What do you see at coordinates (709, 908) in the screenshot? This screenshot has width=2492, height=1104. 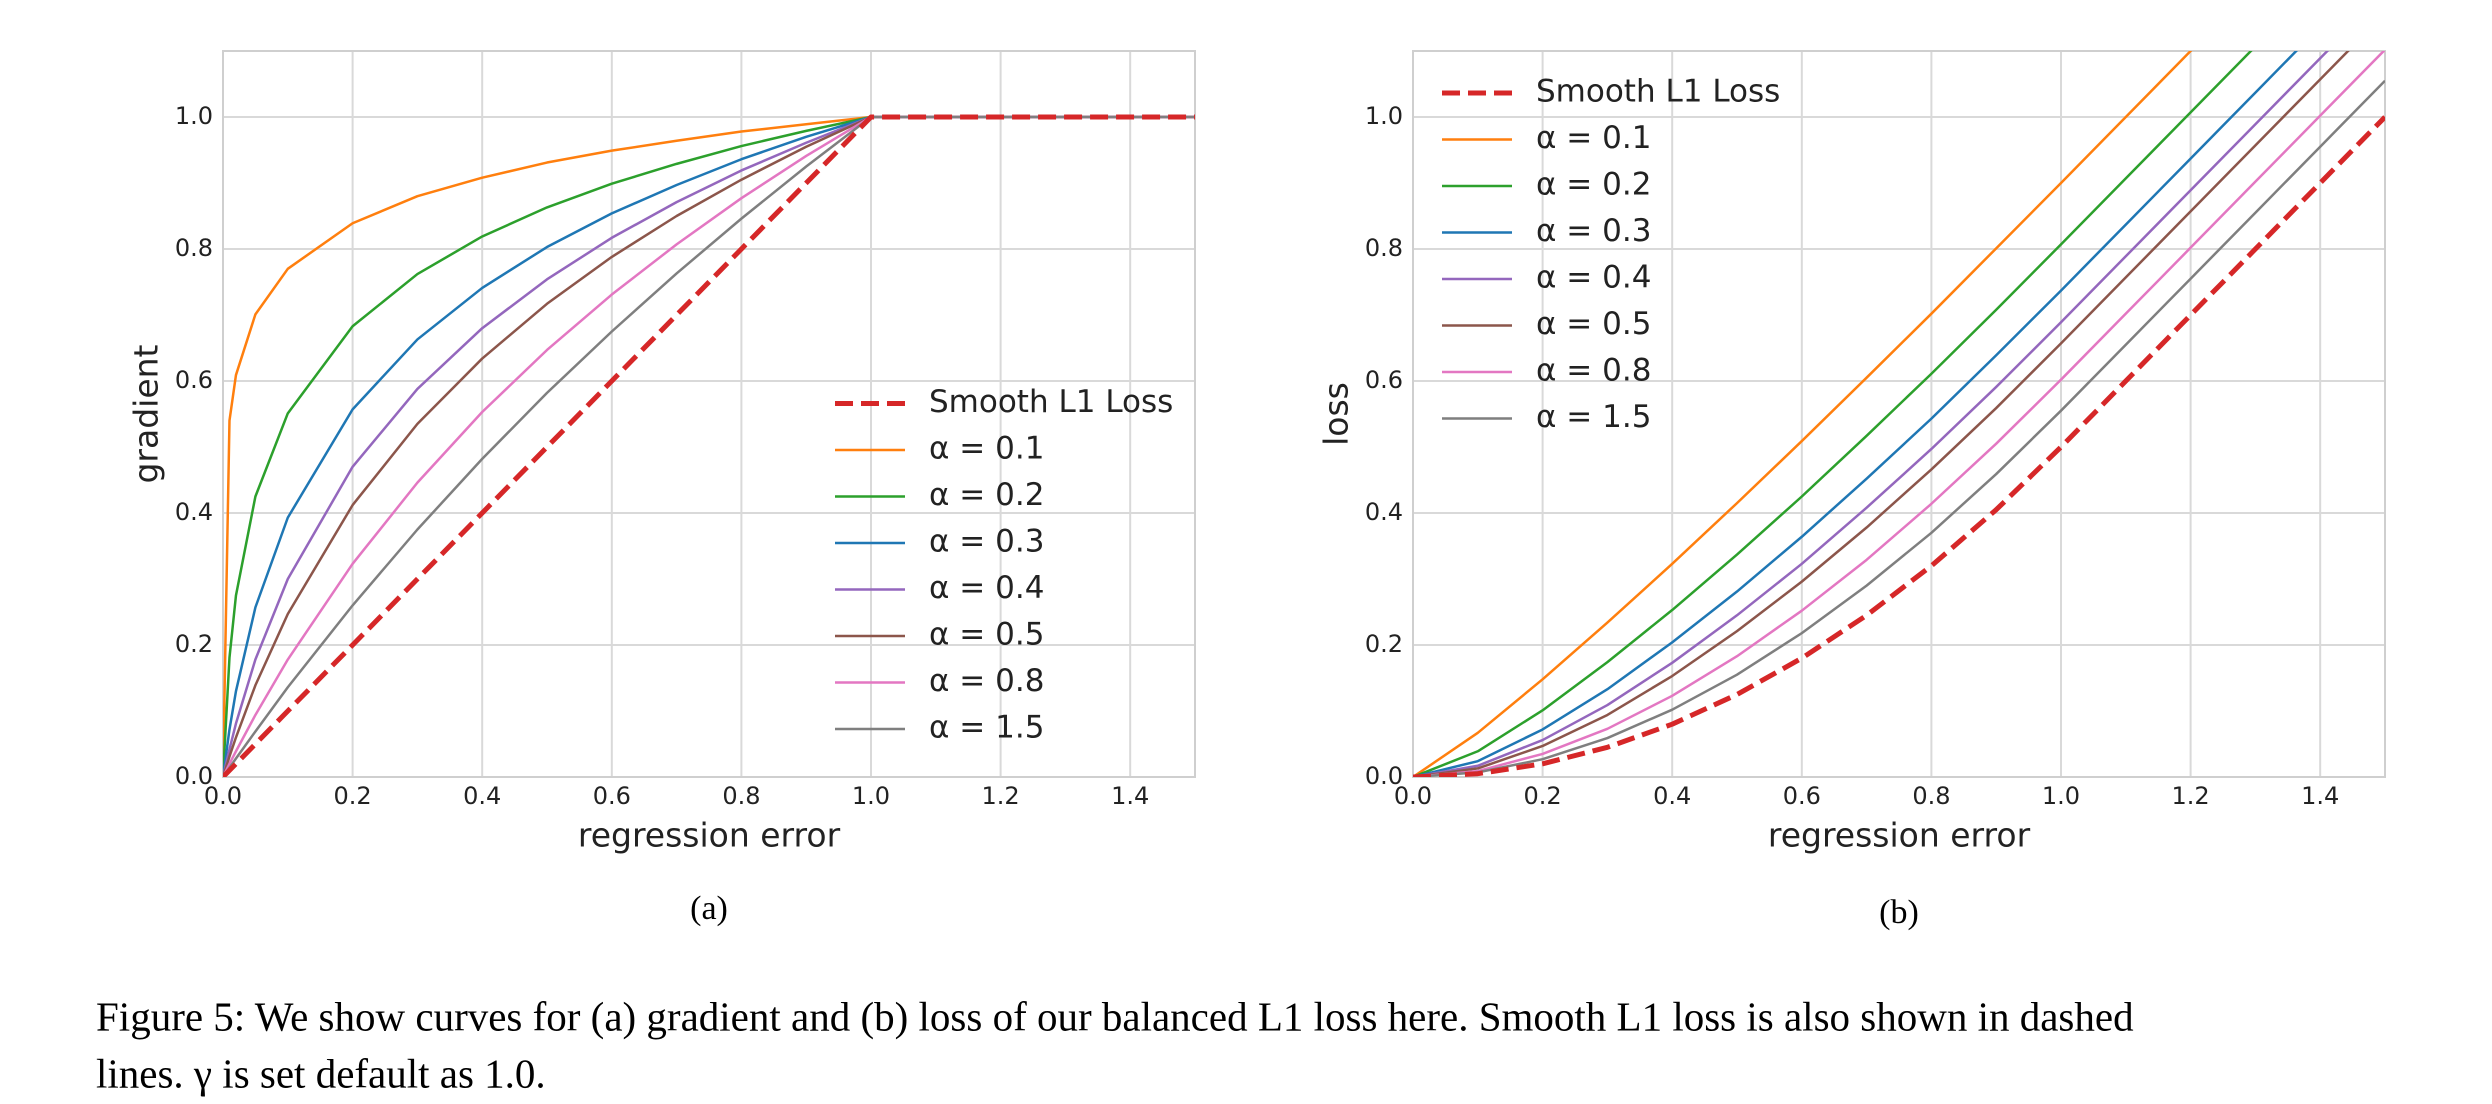 I see `subplot-label: (a)` at bounding box center [709, 908].